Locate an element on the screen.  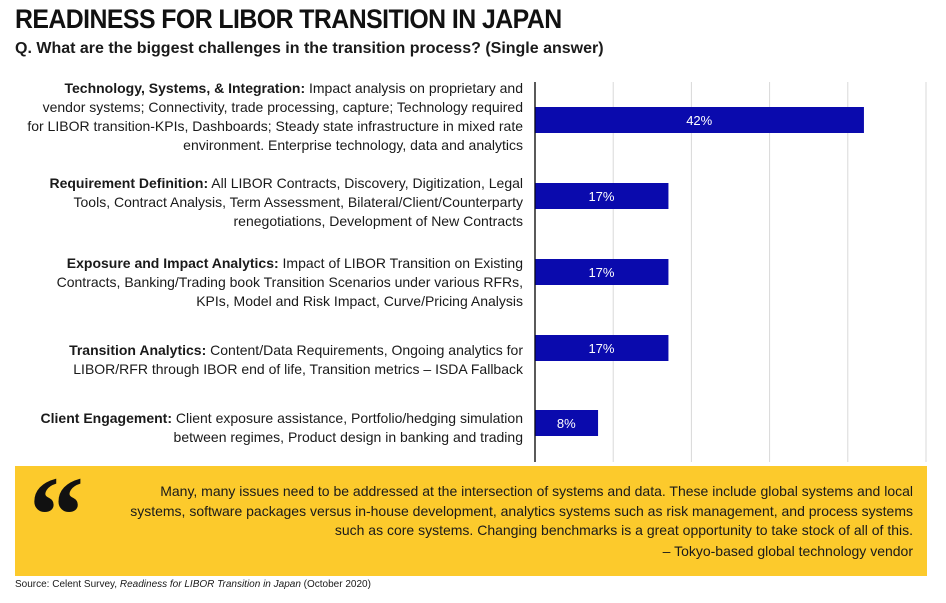
category-name: Transition Analytics: is located at coordinates (138, 350).